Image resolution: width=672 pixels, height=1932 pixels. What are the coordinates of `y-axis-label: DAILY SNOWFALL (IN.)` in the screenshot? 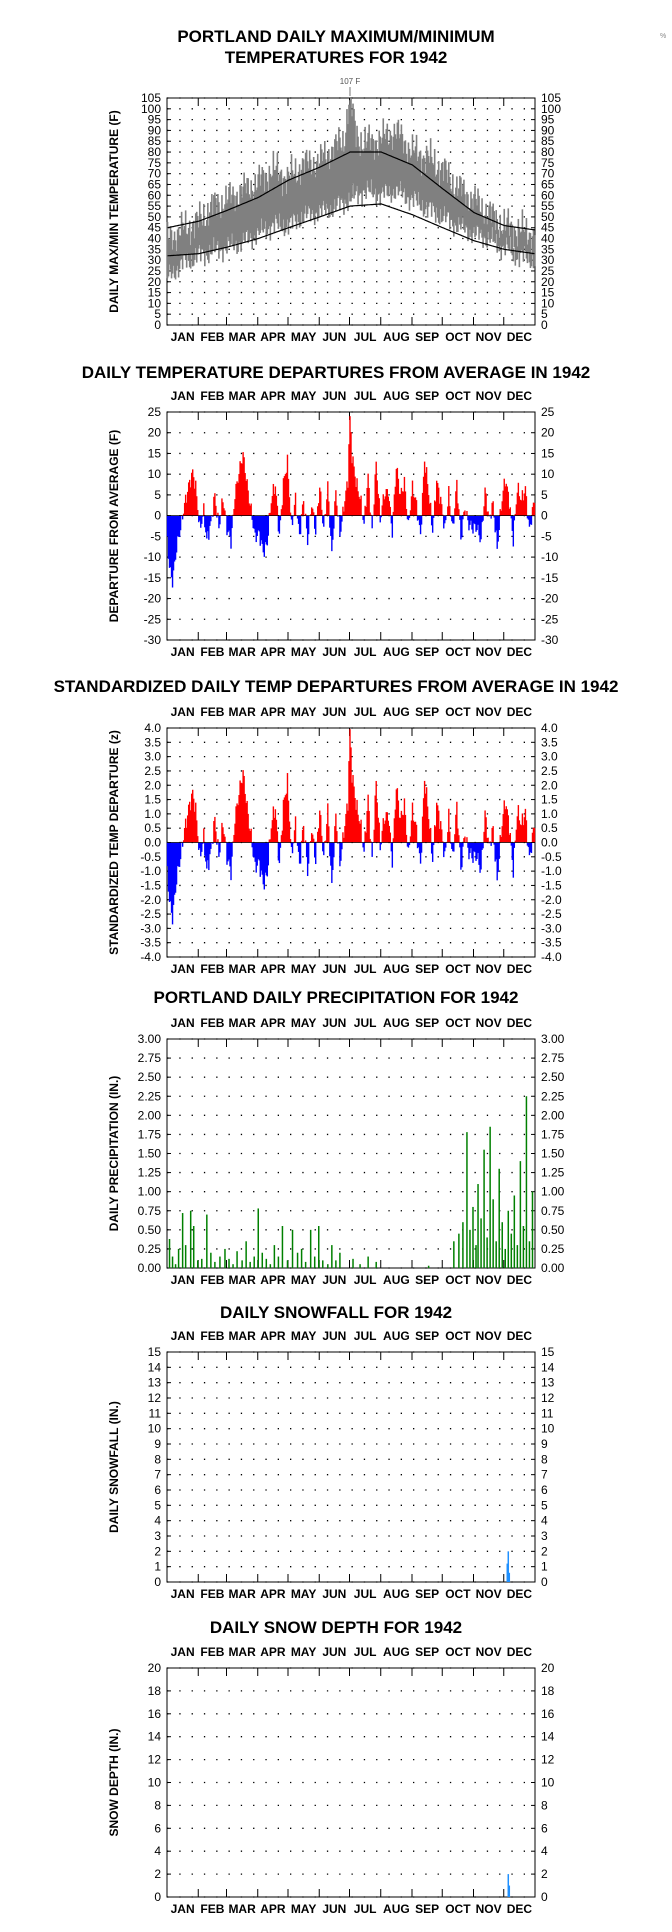 It's located at (114, 1467).